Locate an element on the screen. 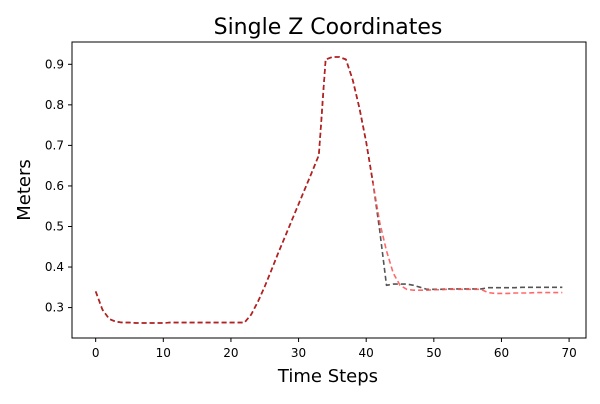 Image resolution: width=600 pixels, height=404 pixels. x-tick-label: 40 is located at coordinates (366, 353).